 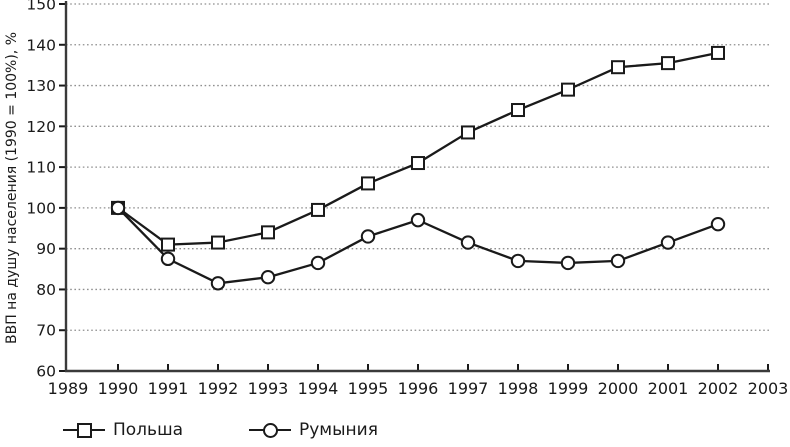 I want to click on data-point-Румыния-1997, so click(x=468, y=242).